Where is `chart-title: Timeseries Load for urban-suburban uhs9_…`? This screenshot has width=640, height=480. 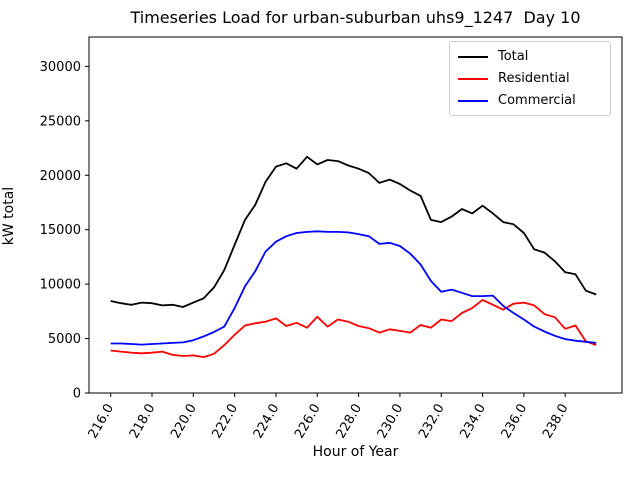
chart-title: Timeseries Load for urban-suburban uhs9_… is located at coordinates (355, 17).